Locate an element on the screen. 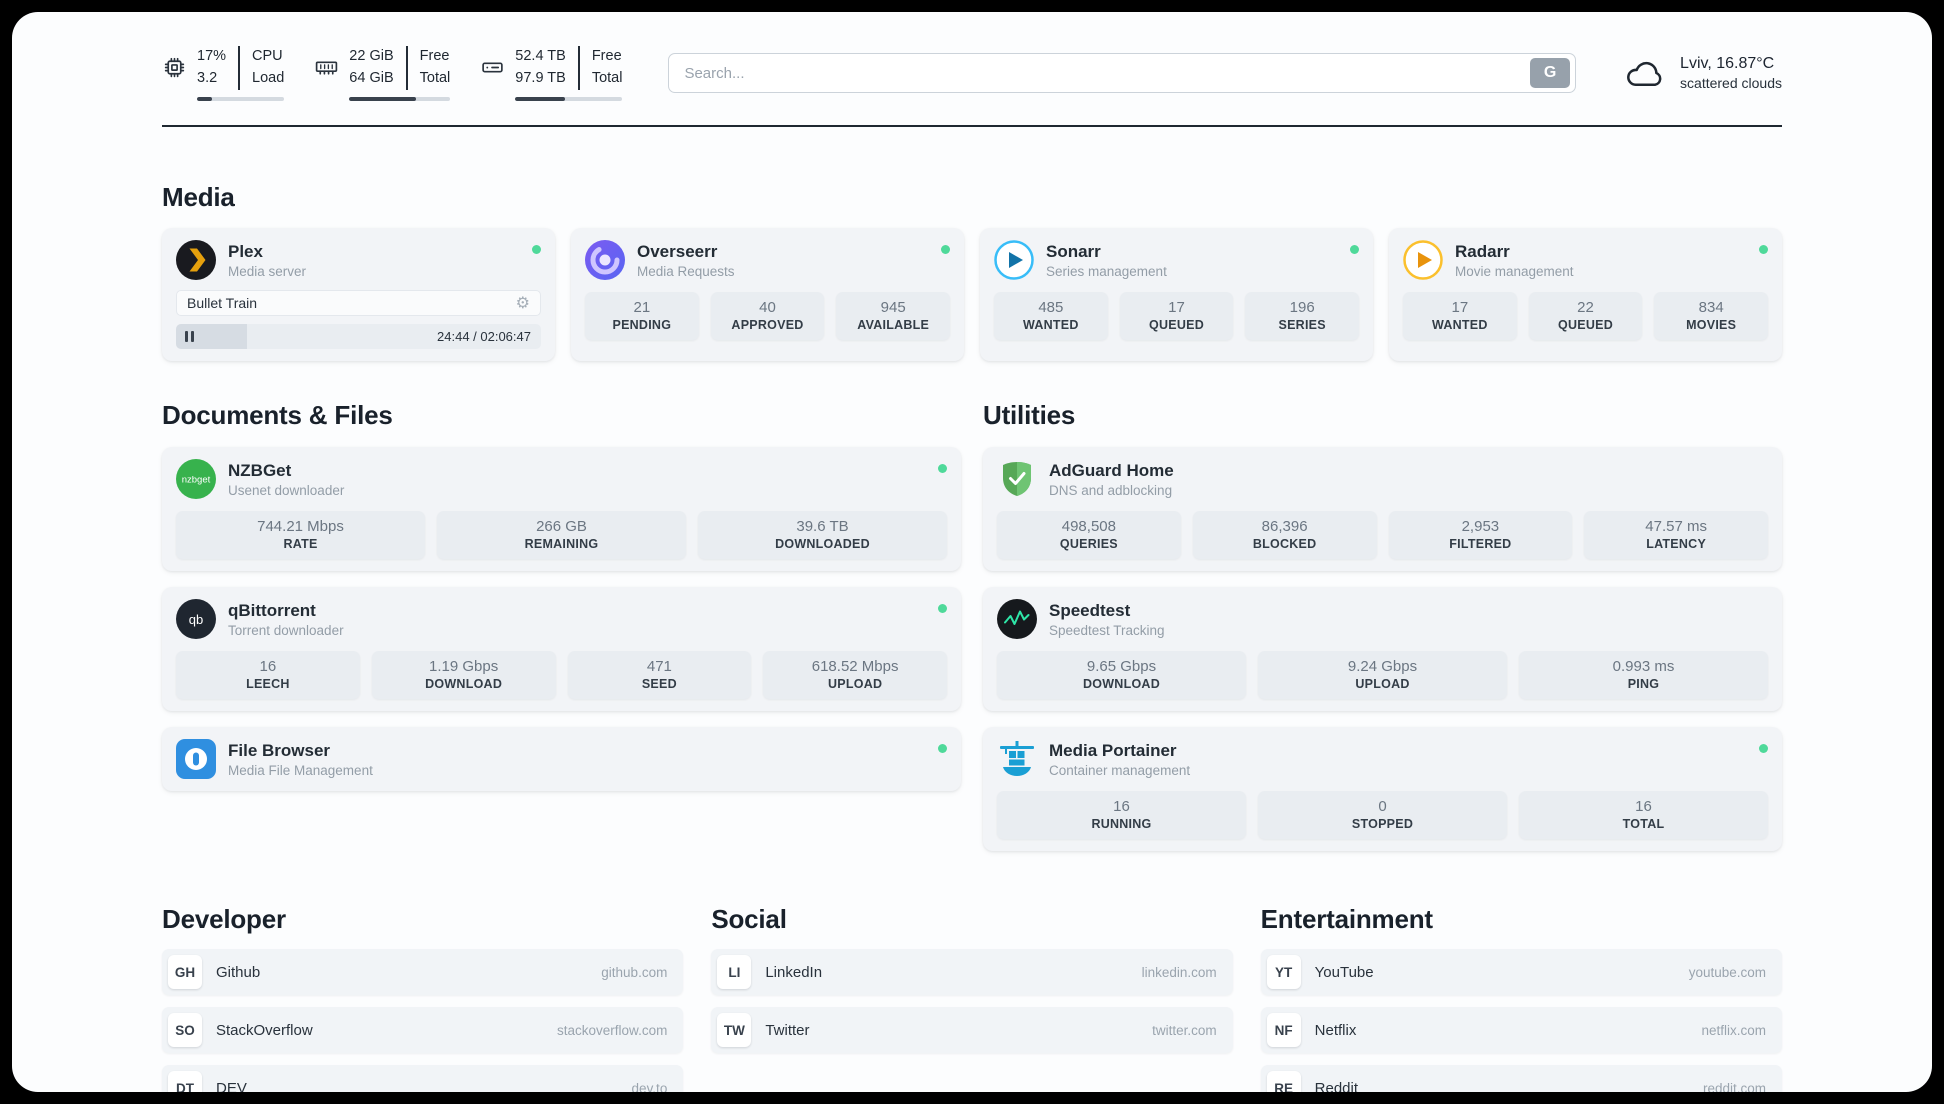 Image resolution: width=1944 pixels, height=1104 pixels. svg-text: nzbget is located at coordinates (196, 480).